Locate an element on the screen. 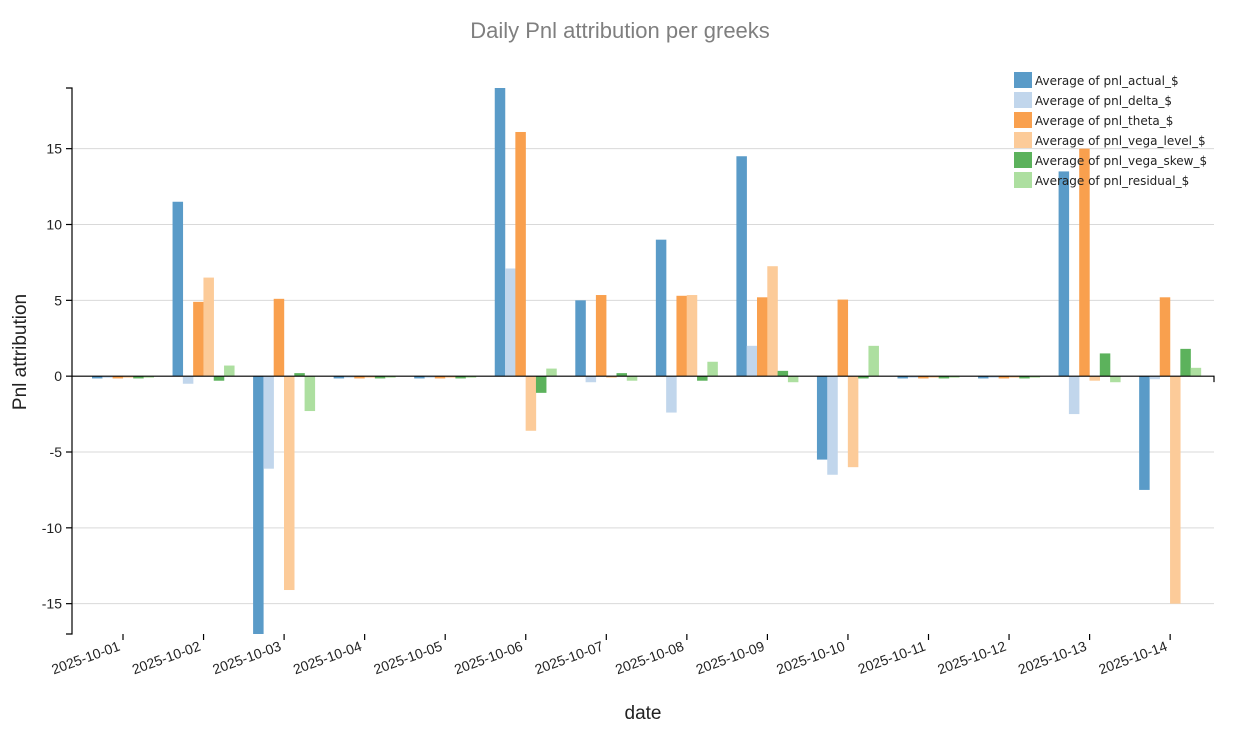  y-tick-label: 5 is located at coordinates (58, 300).